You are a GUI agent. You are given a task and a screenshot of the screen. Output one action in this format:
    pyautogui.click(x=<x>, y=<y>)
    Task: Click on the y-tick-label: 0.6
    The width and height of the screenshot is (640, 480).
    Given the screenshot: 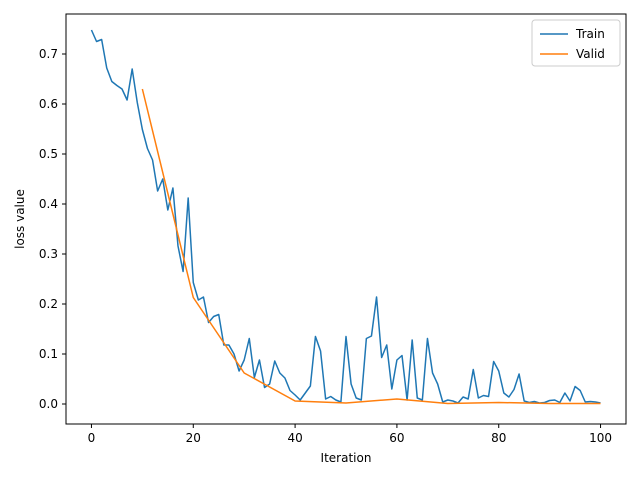 What is the action you would take?
    pyautogui.click(x=48, y=104)
    